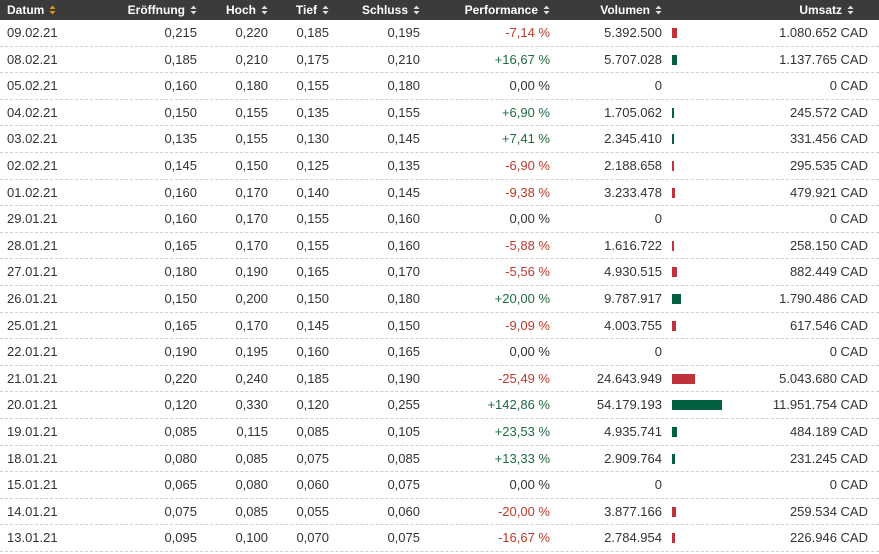 This screenshot has width=879, height=554. What do you see at coordinates (180, 458) in the screenshot?
I see `table-cell: 0,080` at bounding box center [180, 458].